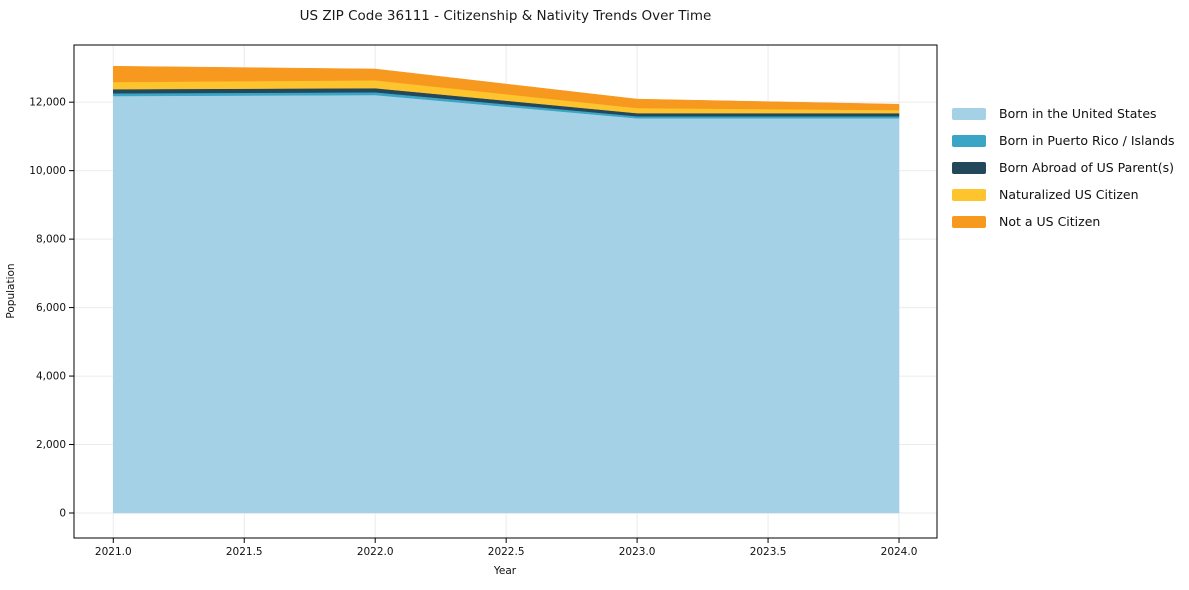  What do you see at coordinates (47, 103) in the screenshot?
I see `y-tick-label: 12,000` at bounding box center [47, 103].